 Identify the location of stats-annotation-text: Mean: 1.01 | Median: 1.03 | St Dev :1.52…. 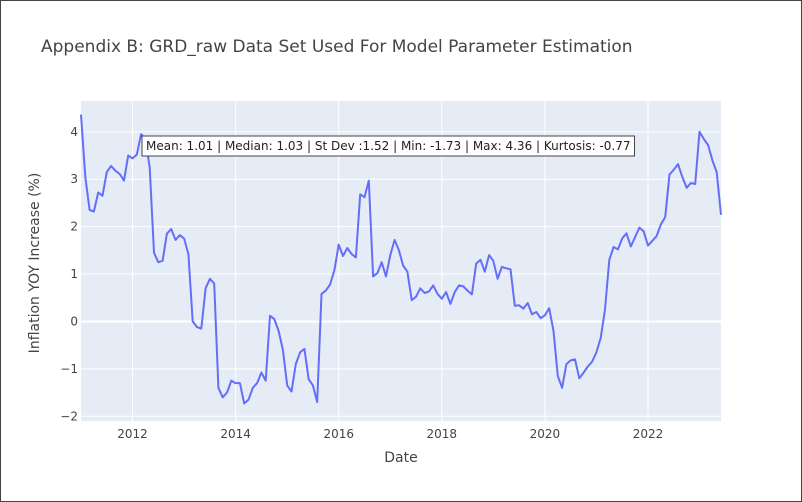
(388, 146).